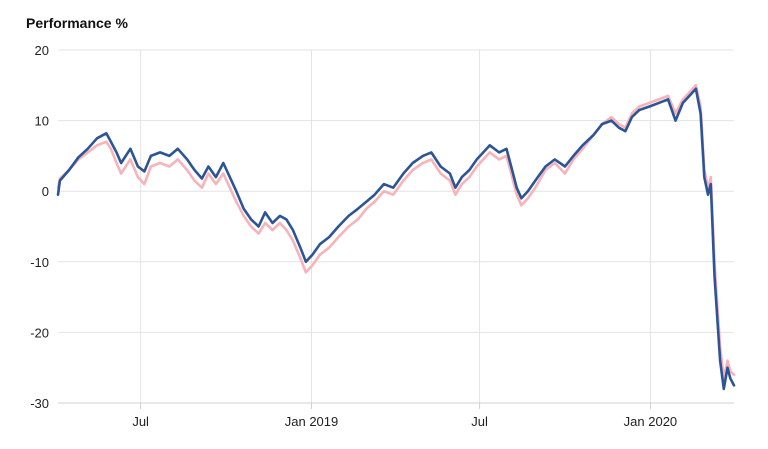  I want to click on y-tick-label: 0, so click(45, 191).